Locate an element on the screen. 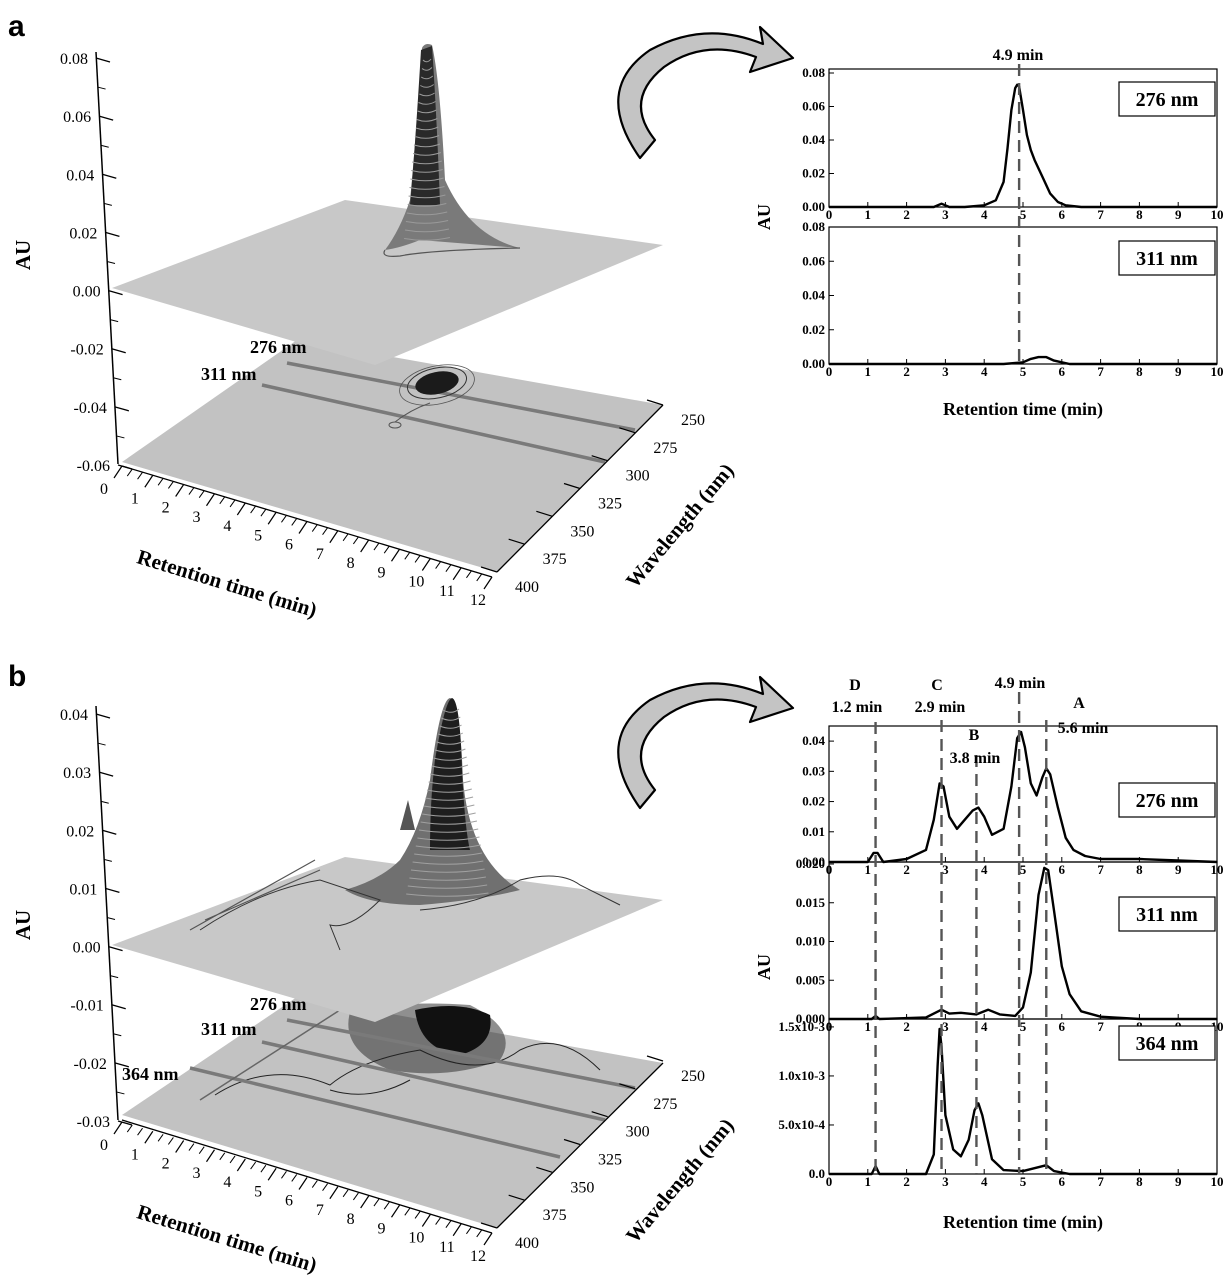 Image resolution: width=1227 pixels, height=1280 pixels. panel-letter-b: b is located at coordinates (17, 676).